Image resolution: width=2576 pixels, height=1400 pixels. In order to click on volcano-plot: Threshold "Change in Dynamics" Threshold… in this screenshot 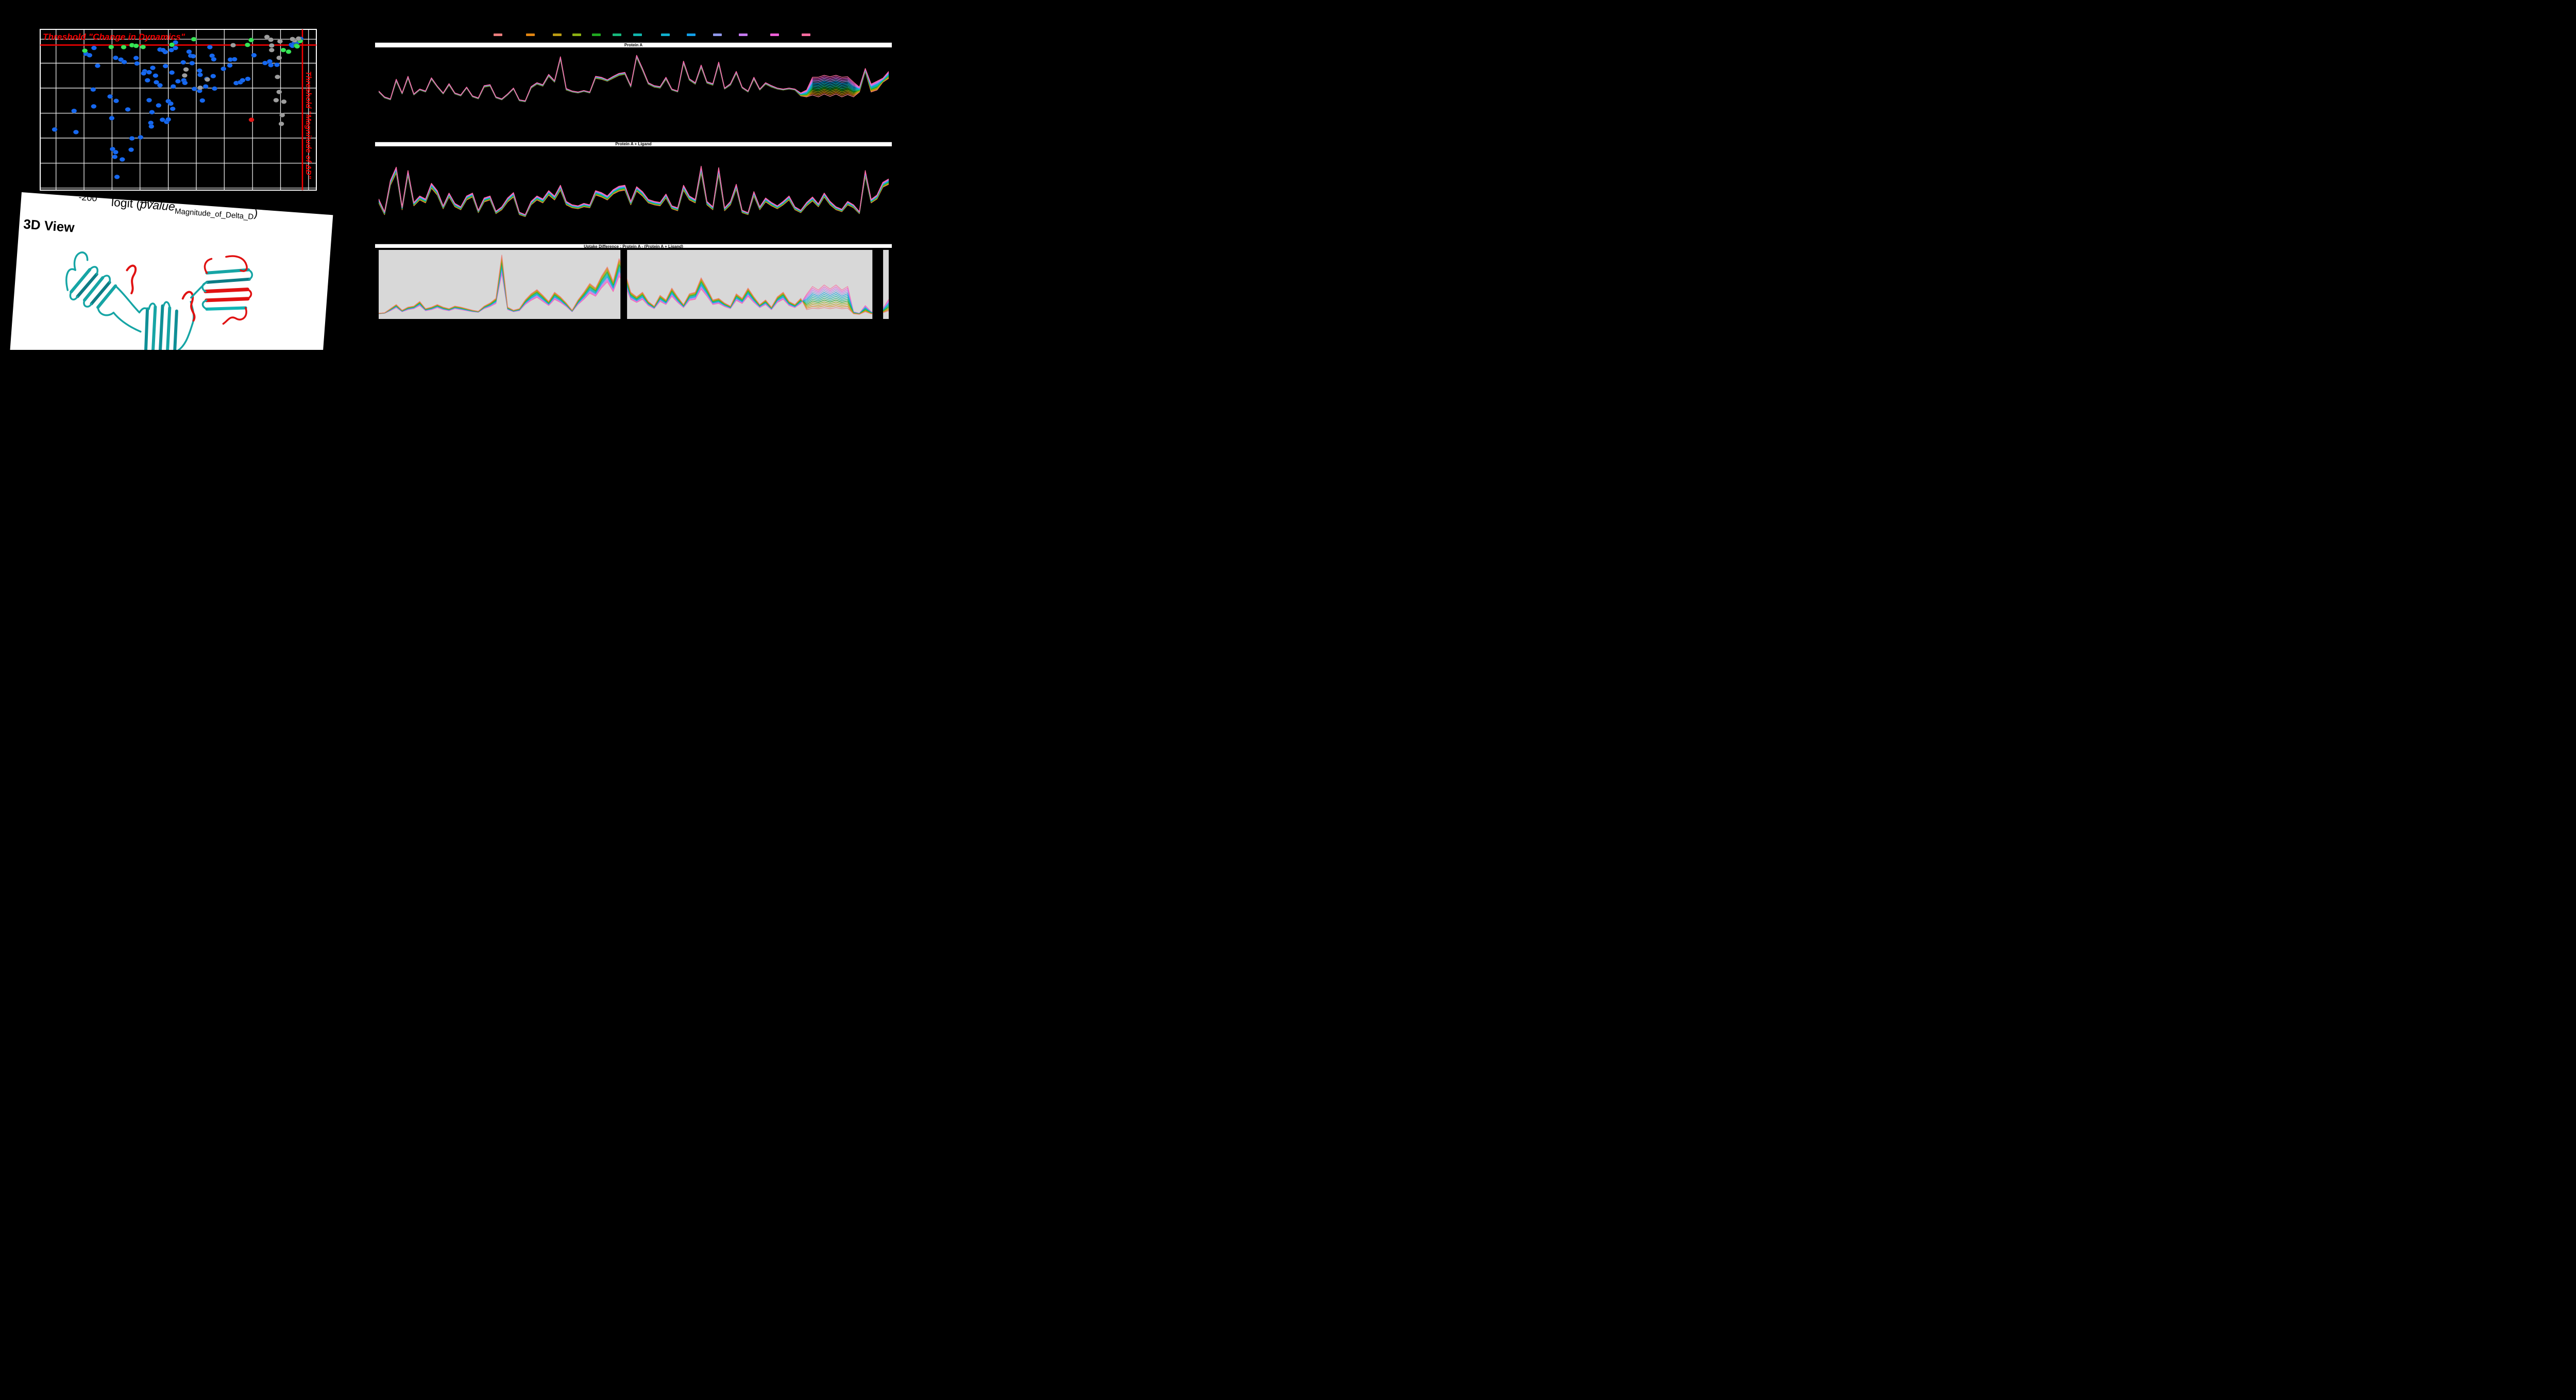, I will do `click(178, 110)`.